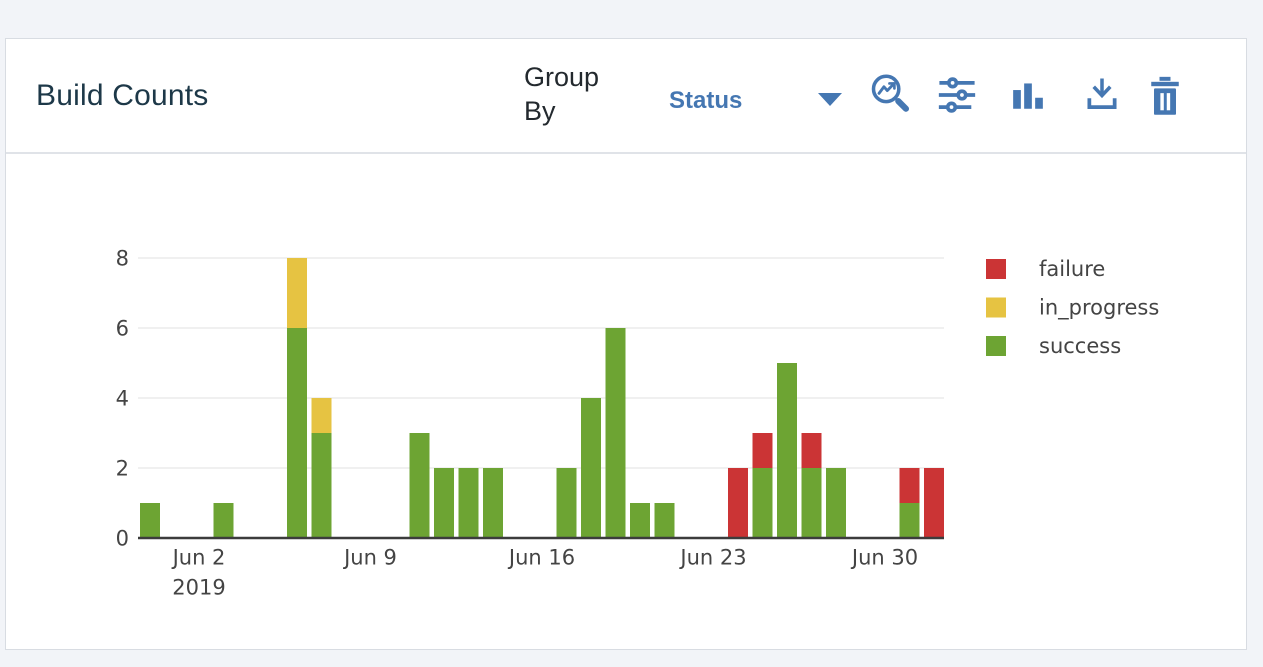  Describe the element at coordinates (122, 539) in the screenshot. I see `y-tick-label: 0` at that location.